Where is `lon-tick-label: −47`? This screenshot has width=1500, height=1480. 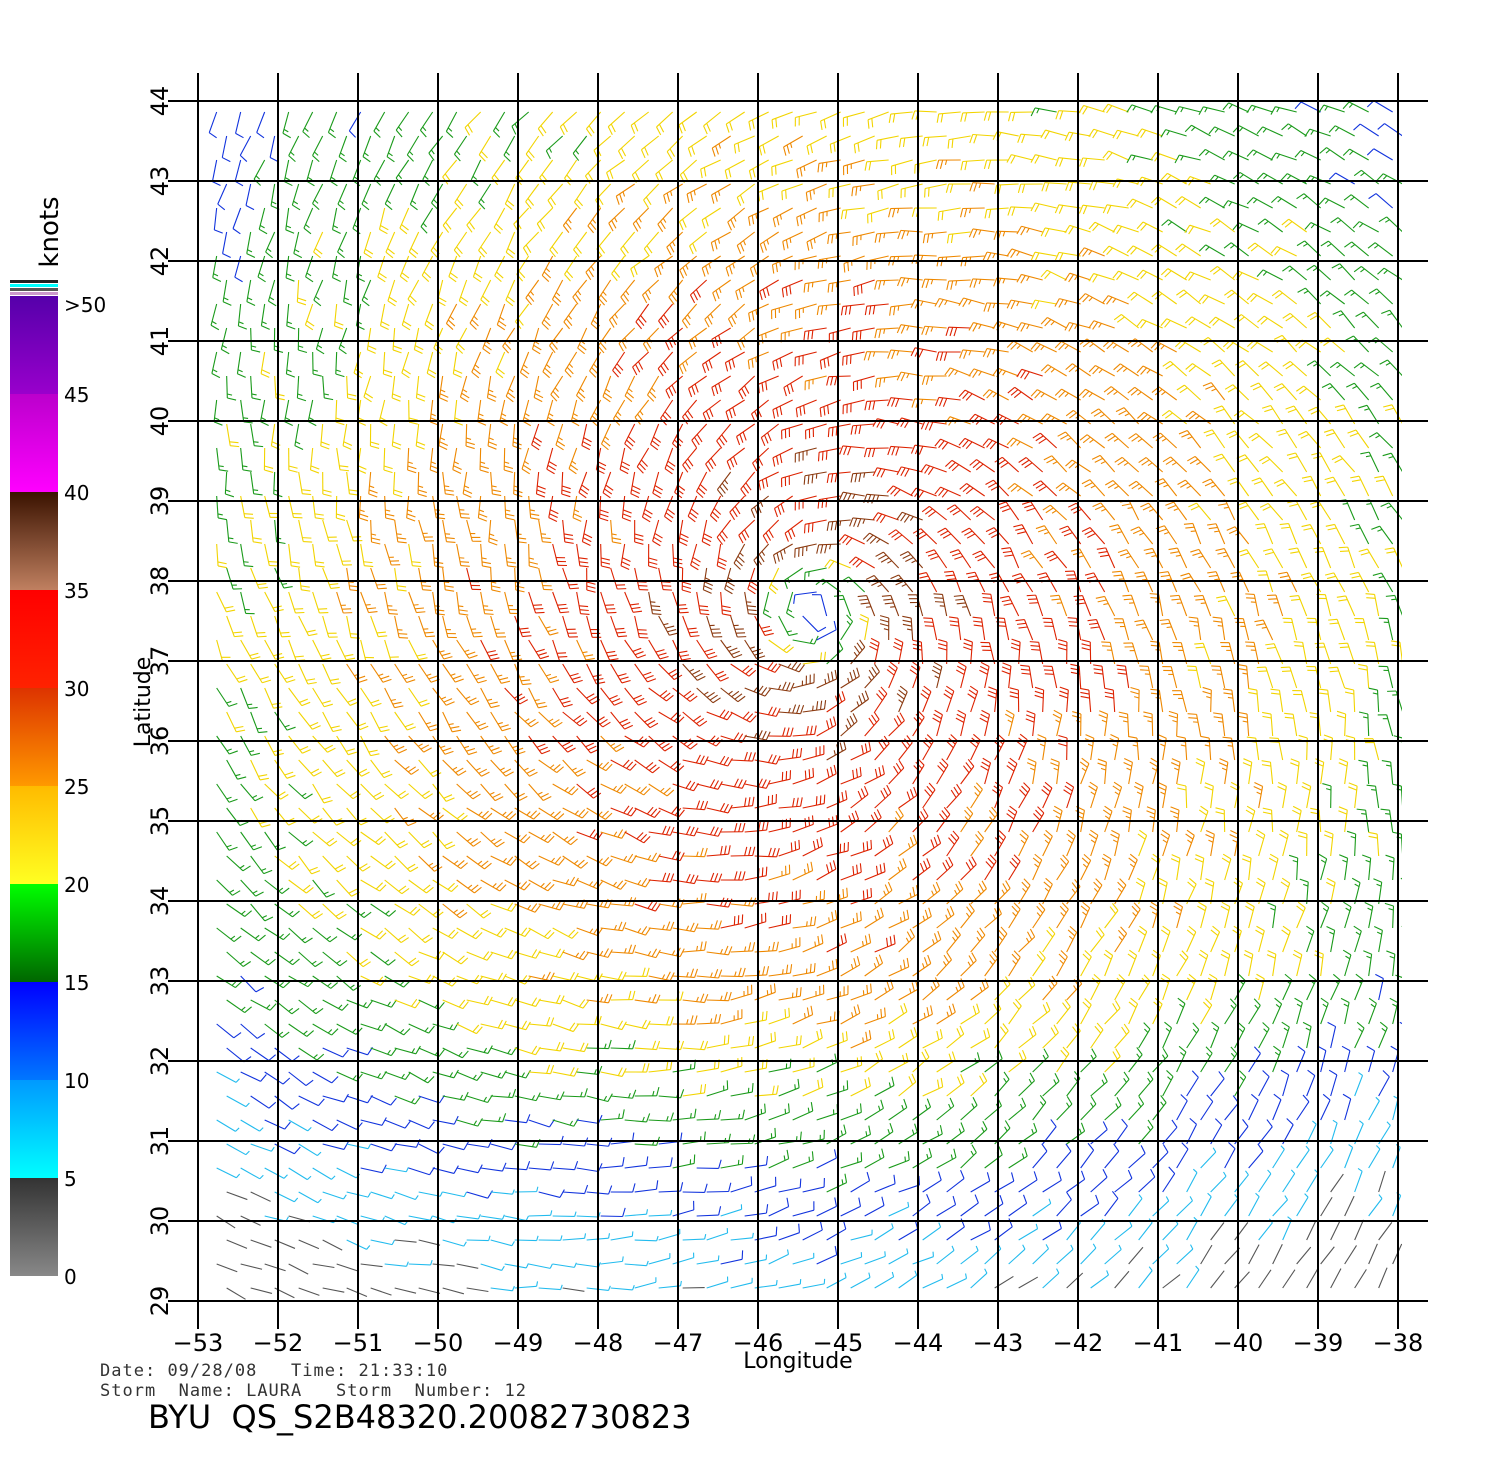
lon-tick-label: −47 is located at coordinates (678, 1343).